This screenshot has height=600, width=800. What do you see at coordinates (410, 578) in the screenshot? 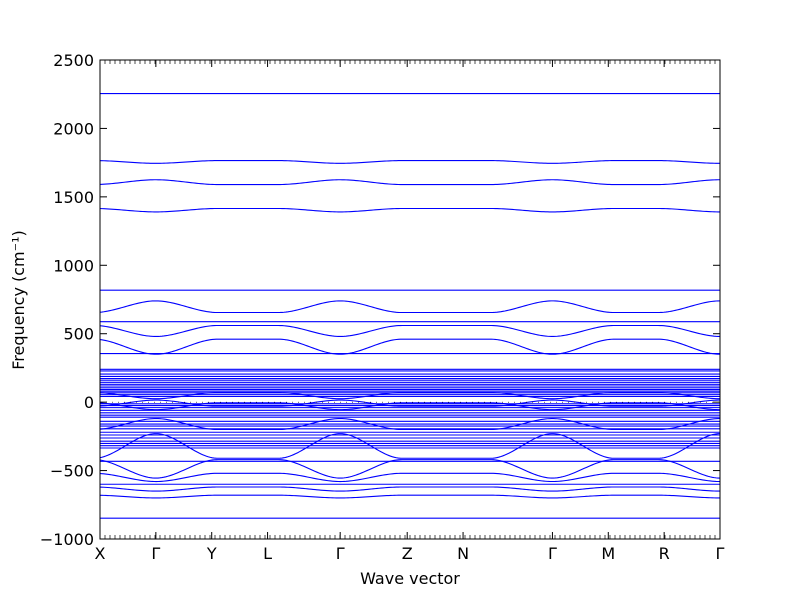
I see `x-axis-label: Wave vector` at bounding box center [410, 578].